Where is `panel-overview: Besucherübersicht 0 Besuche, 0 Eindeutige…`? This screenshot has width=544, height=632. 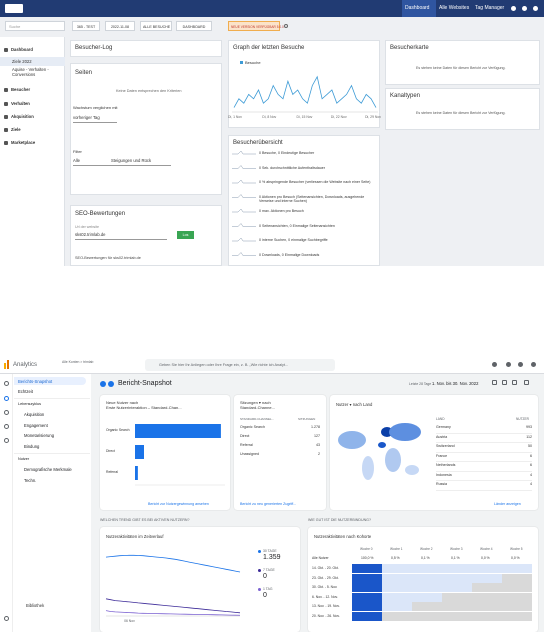
panel-overview: Besucherübersicht 0 Besuche, 0 Eindeutige… is located at coordinates (304, 200).